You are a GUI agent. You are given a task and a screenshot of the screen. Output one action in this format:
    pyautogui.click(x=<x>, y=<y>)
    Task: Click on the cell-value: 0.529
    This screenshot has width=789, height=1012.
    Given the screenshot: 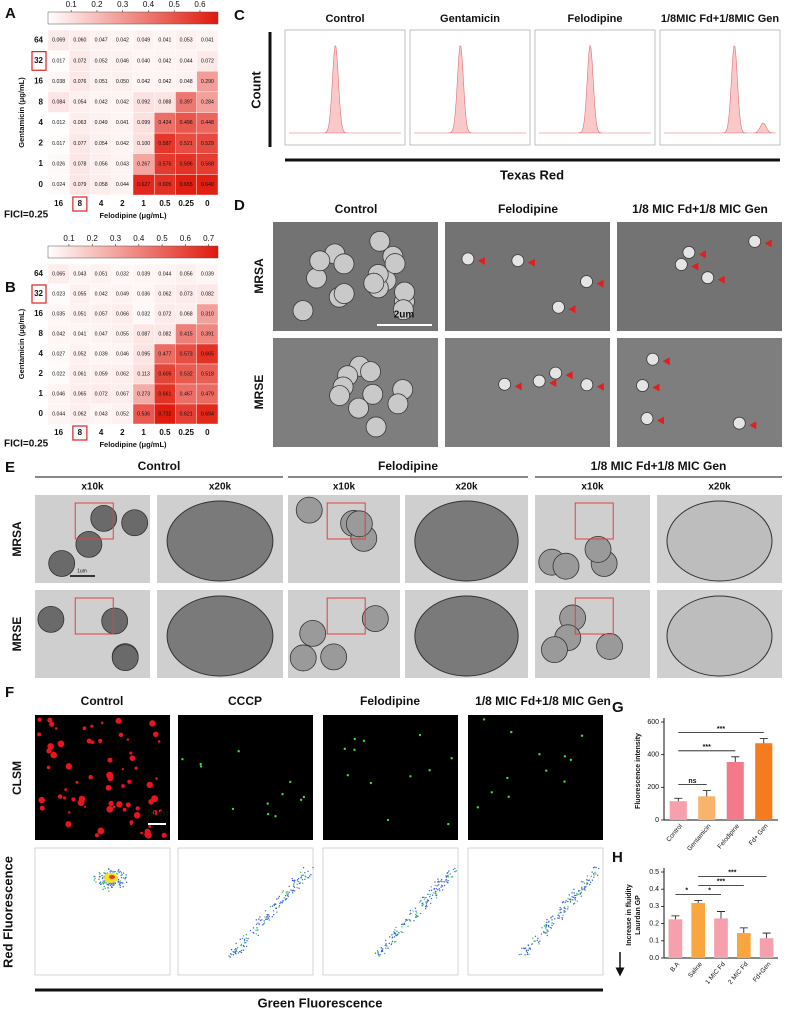 What is the action you would take?
    pyautogui.click(x=207, y=144)
    